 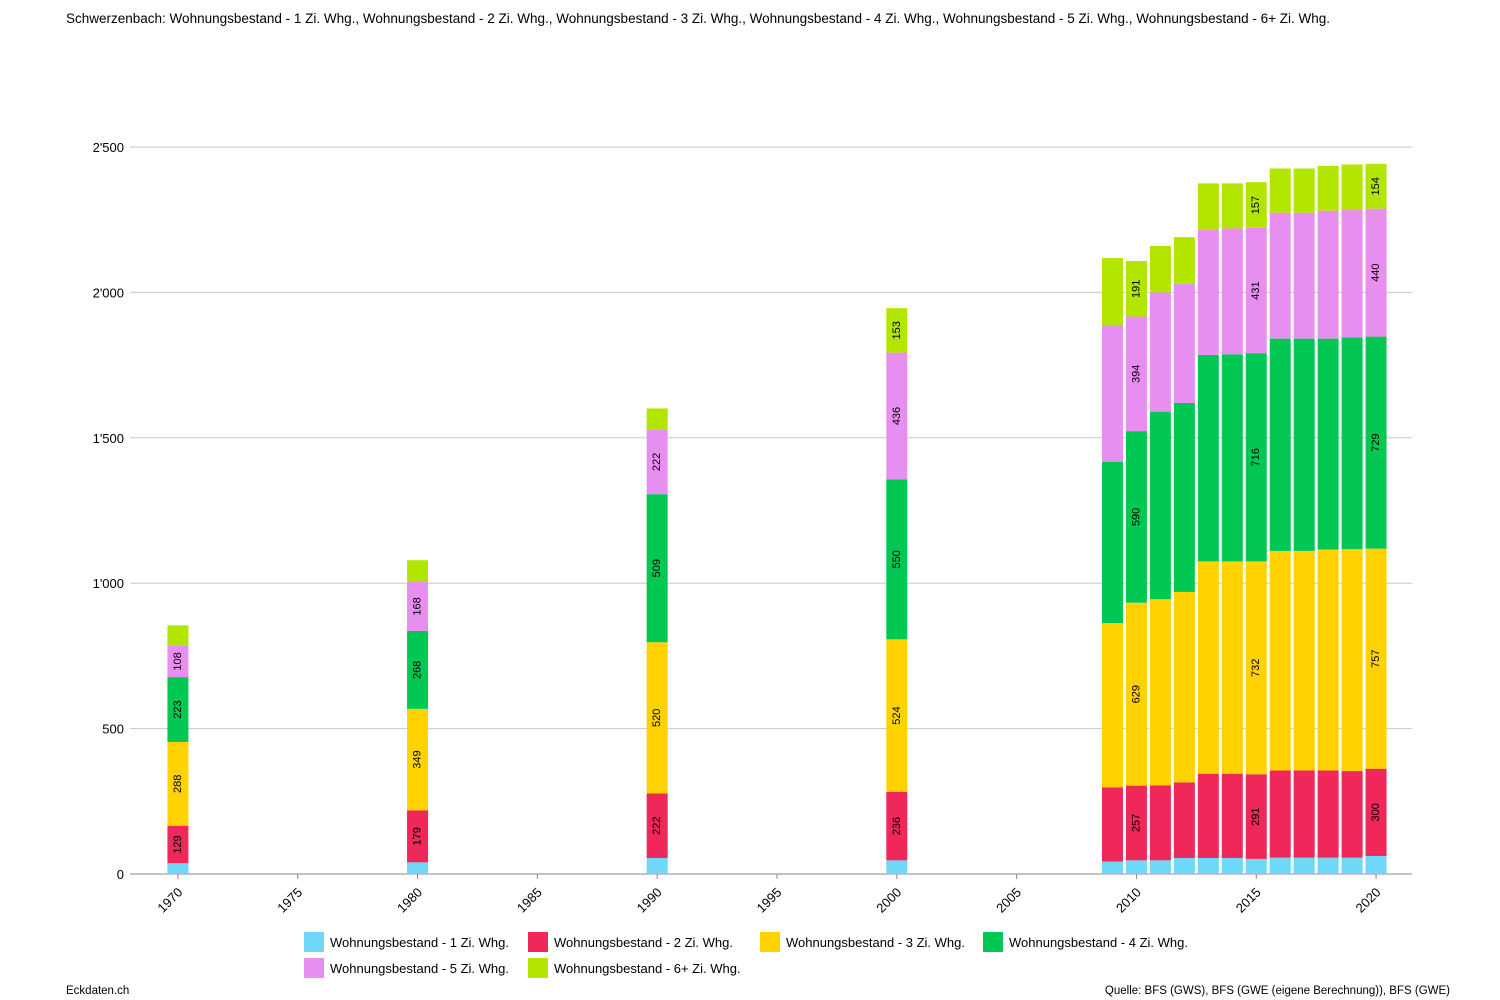 I want to click on legend-label: Wohnungsbestand - 2 Zi. Whg., so click(x=643, y=942).